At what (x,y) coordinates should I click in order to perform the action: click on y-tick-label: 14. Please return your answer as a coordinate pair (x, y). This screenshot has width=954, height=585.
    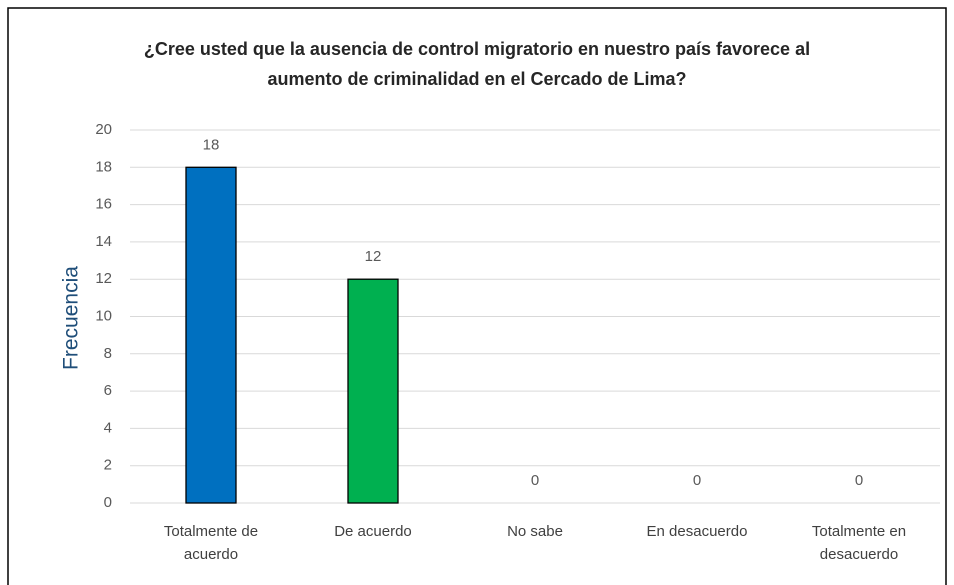
    Looking at the image, I should click on (103, 241).